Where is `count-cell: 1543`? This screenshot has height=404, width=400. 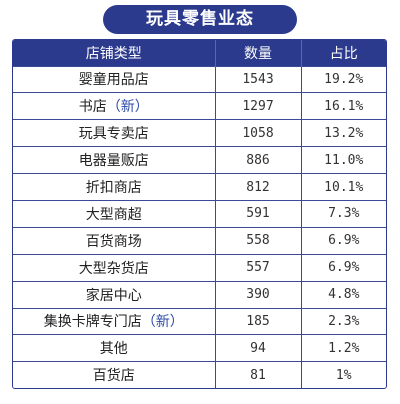
count-cell: 1543 is located at coordinates (258, 79).